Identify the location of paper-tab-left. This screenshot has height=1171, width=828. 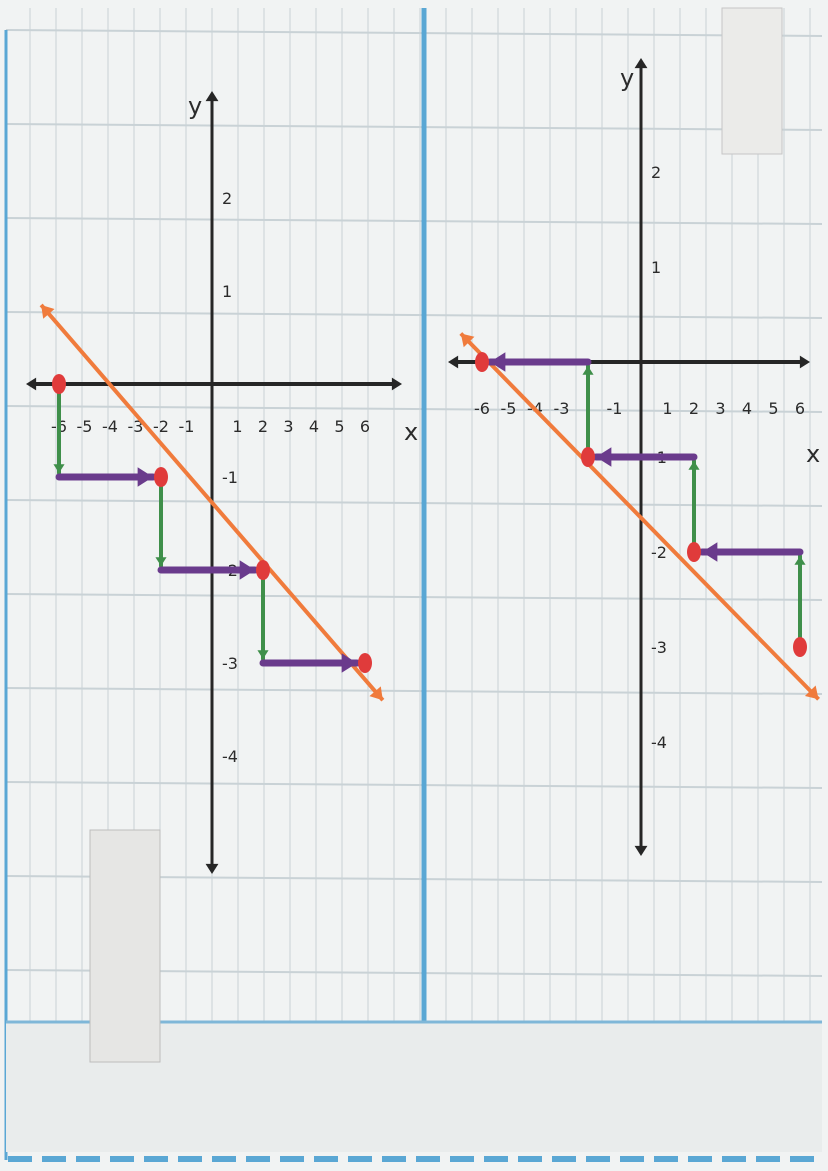
(125, 946).